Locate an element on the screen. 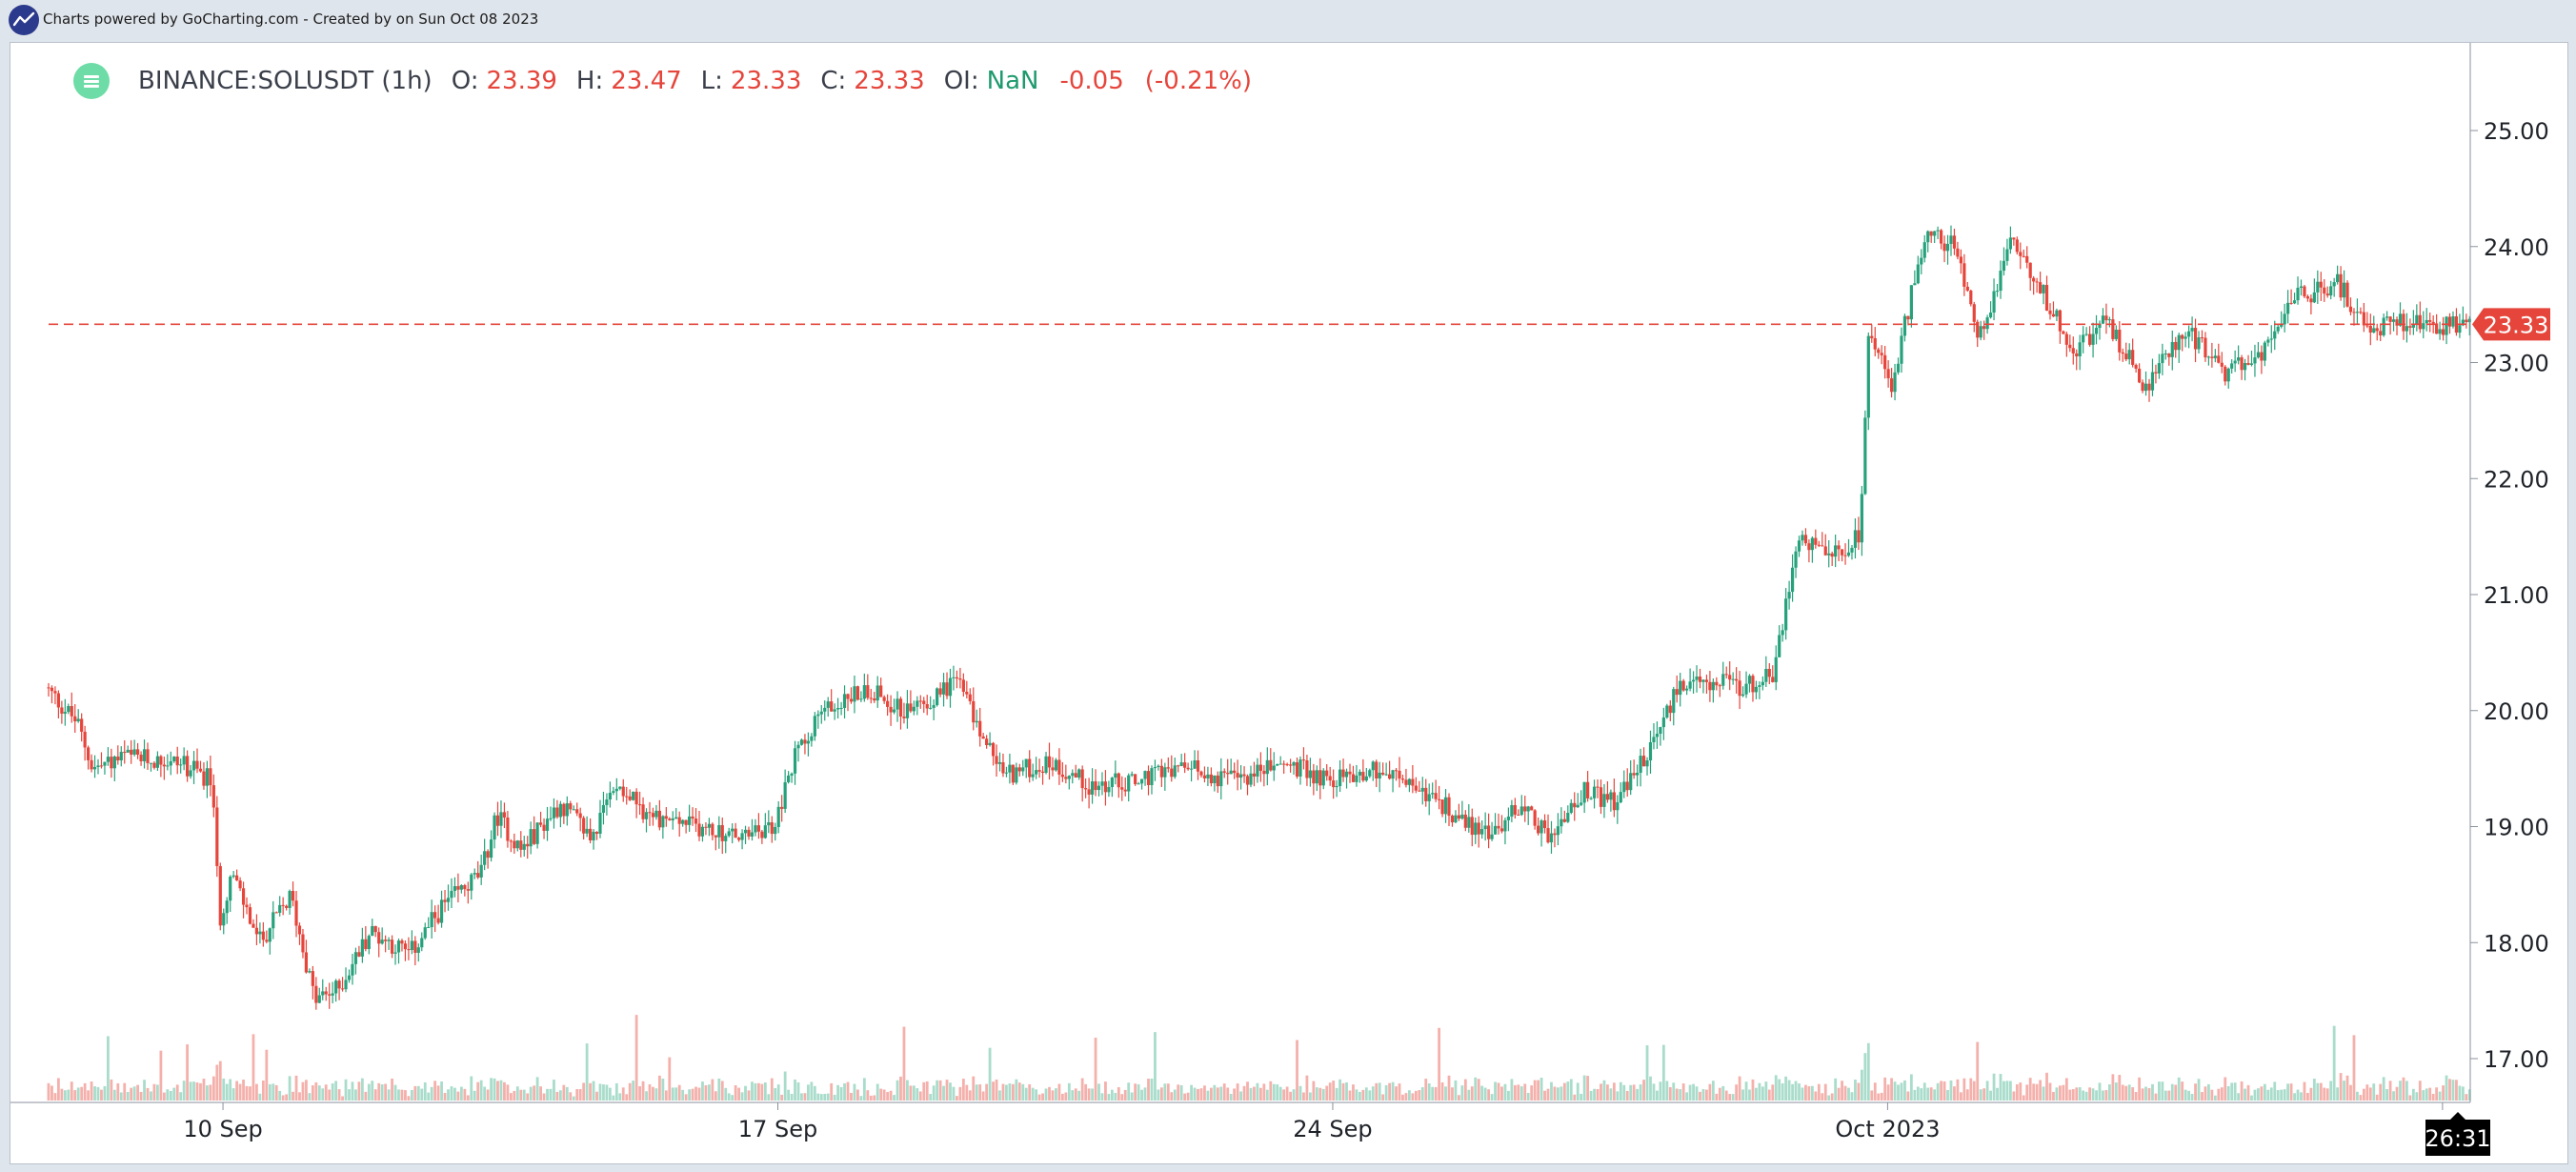 Image resolution: width=2576 pixels, height=1172 pixels. x-tick-label: 10 Sep is located at coordinates (223, 1129).